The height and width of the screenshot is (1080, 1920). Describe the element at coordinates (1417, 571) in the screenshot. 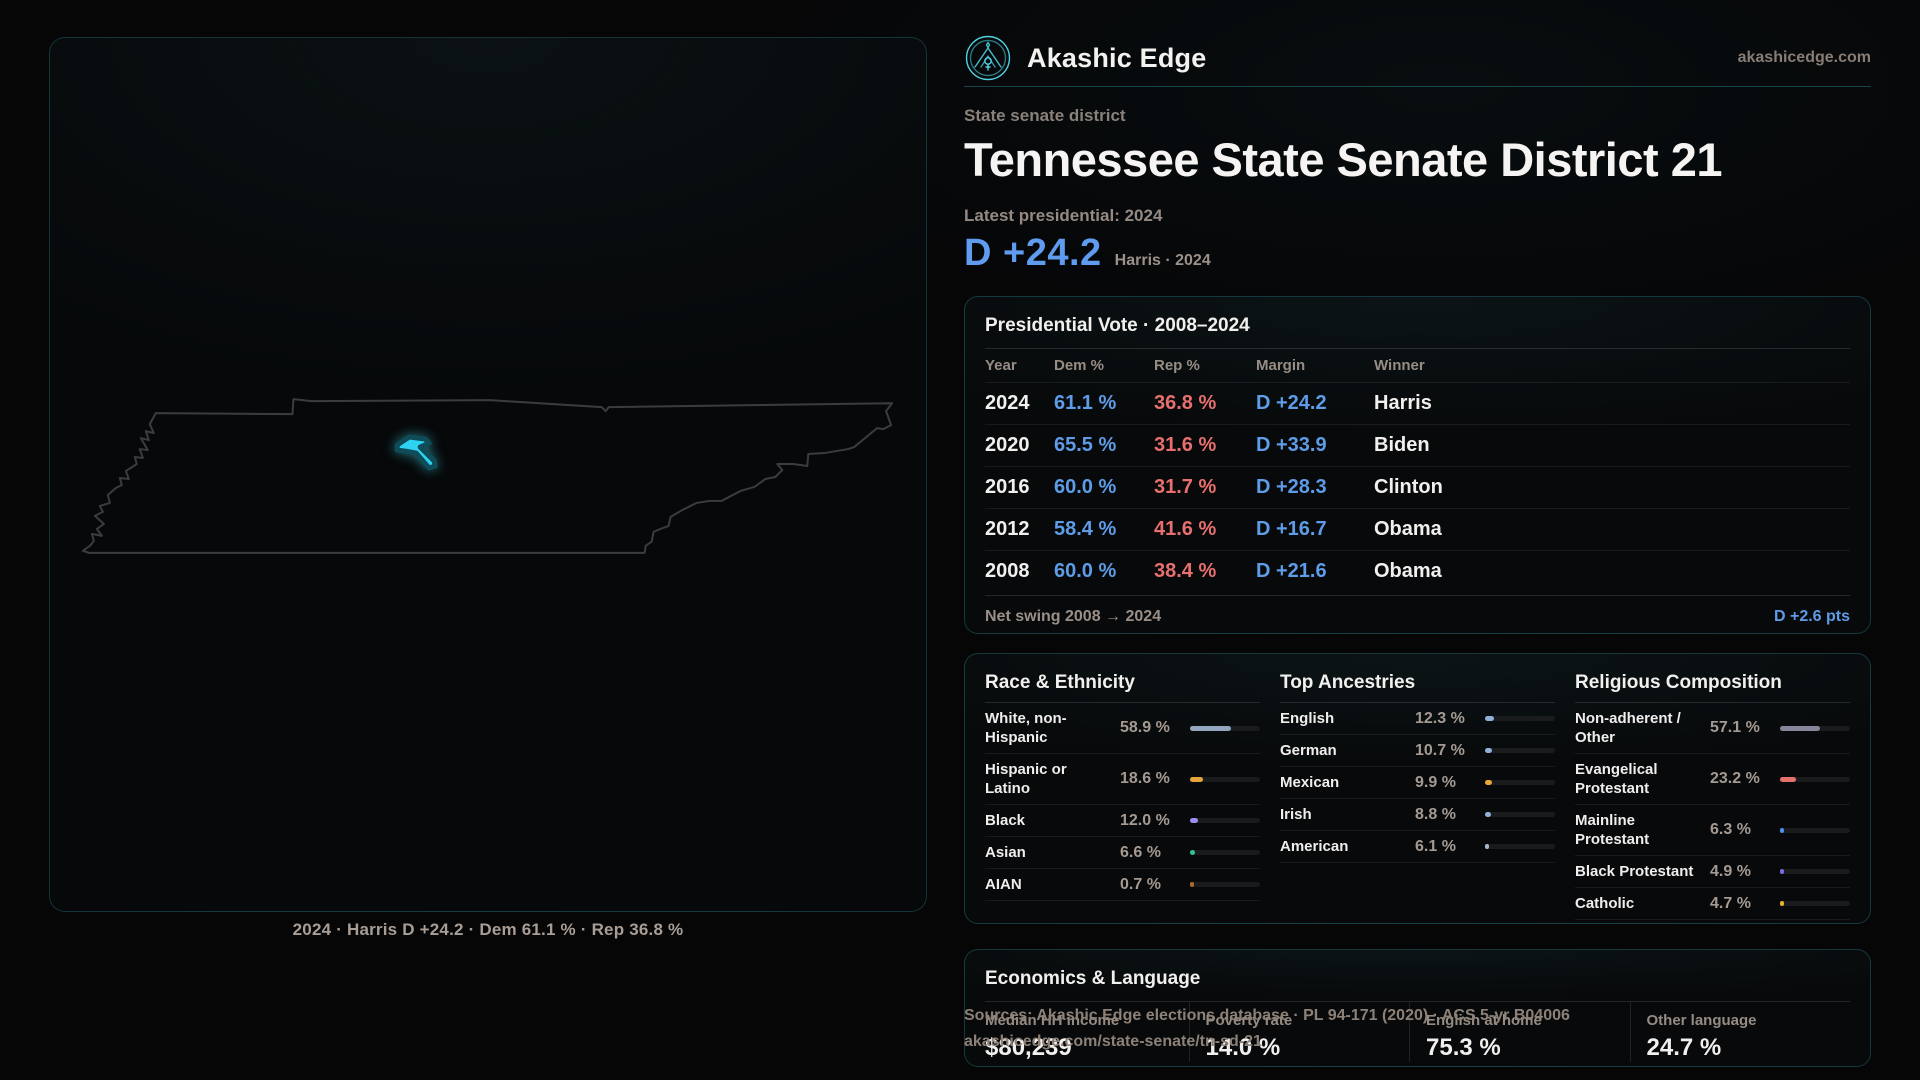

I see `table-row: 2008 60.0 % 38.4 % D +21.6 Obama` at that location.